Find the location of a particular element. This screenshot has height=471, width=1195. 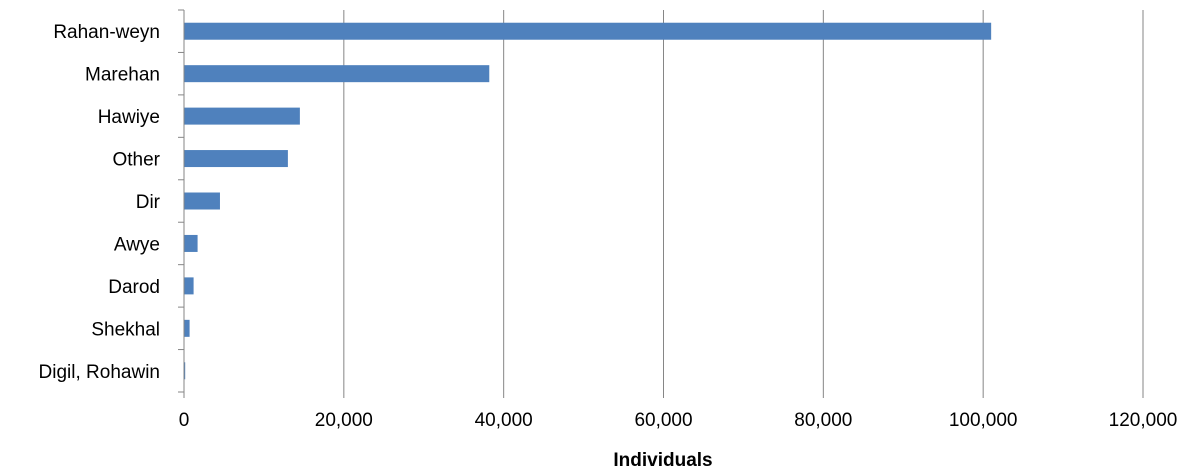

x-tick-label-4: 80,000 is located at coordinates (823, 420).